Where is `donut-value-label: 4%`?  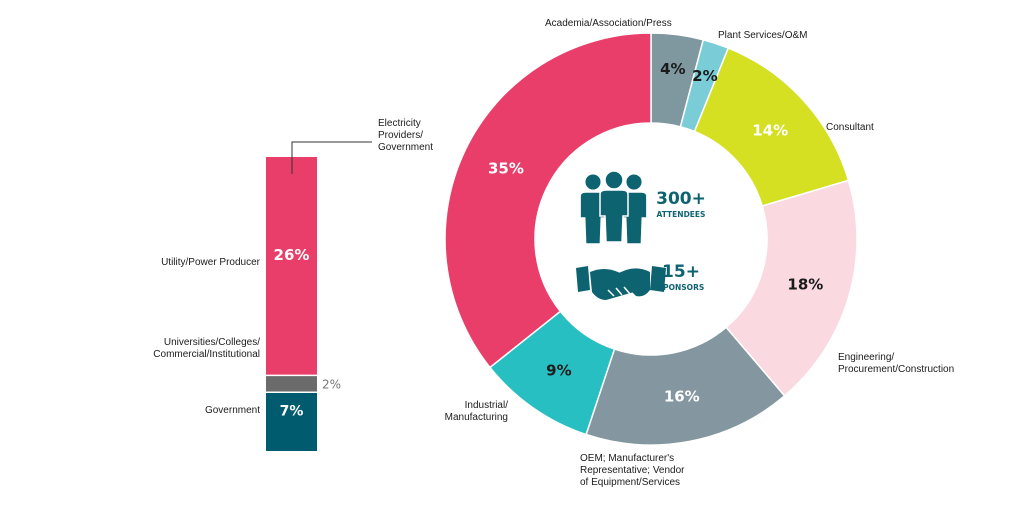 donut-value-label: 4% is located at coordinates (672, 69).